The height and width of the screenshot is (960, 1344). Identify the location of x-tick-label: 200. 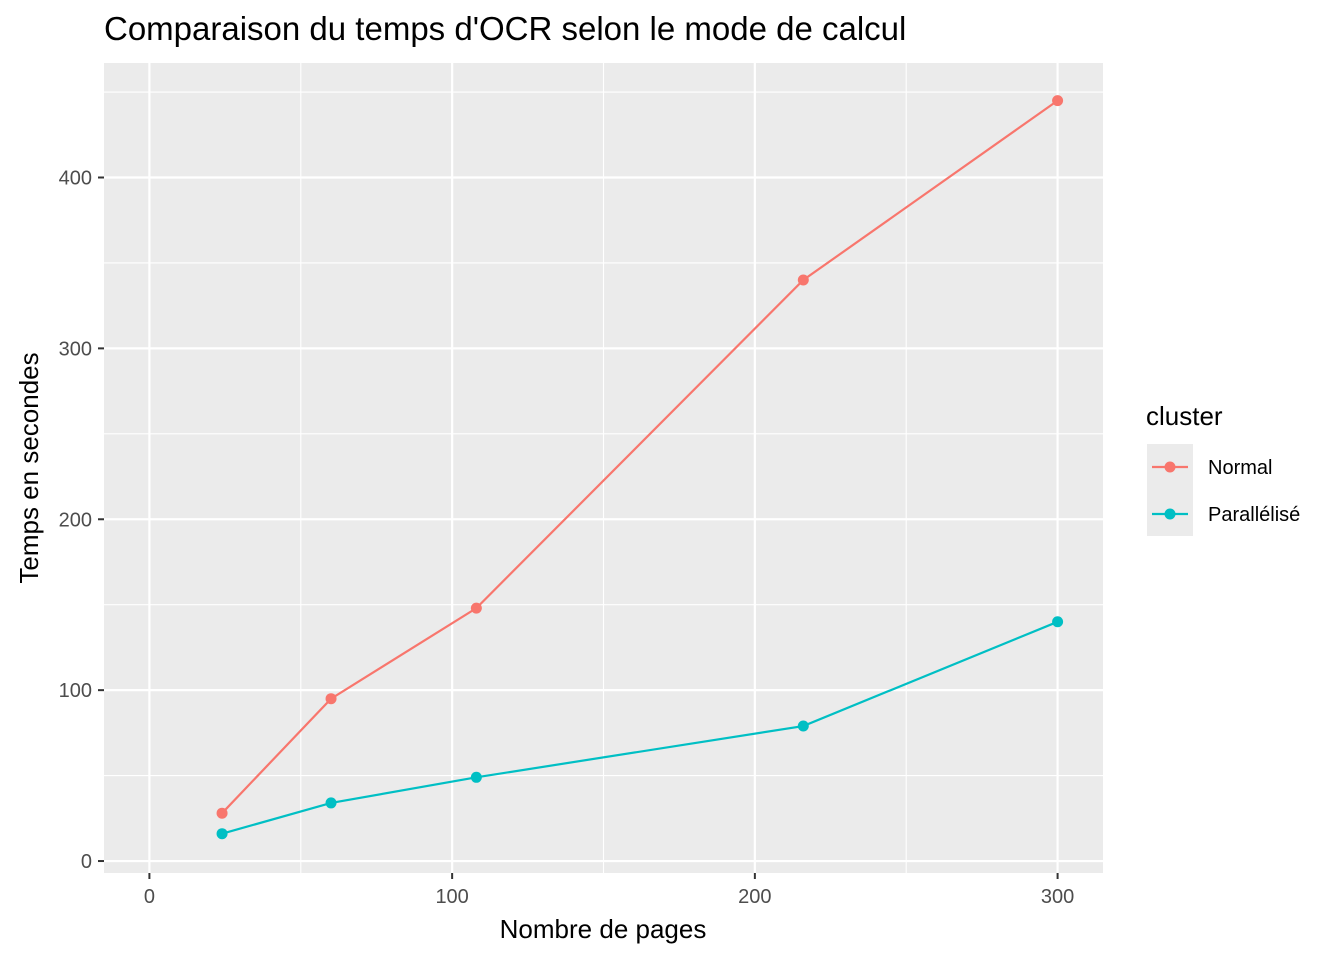
(754, 897).